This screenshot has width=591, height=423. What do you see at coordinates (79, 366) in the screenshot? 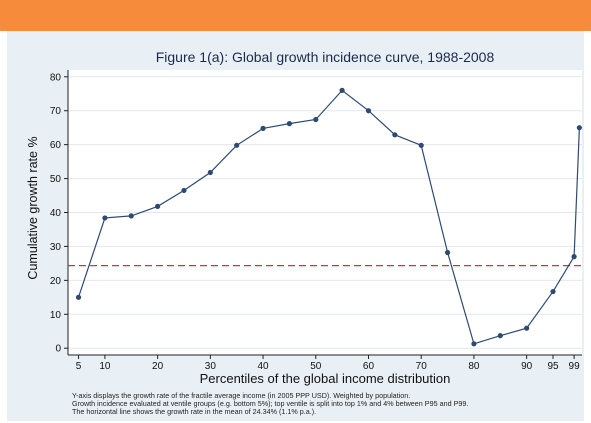
I see `x-tick-label: 5` at bounding box center [79, 366].